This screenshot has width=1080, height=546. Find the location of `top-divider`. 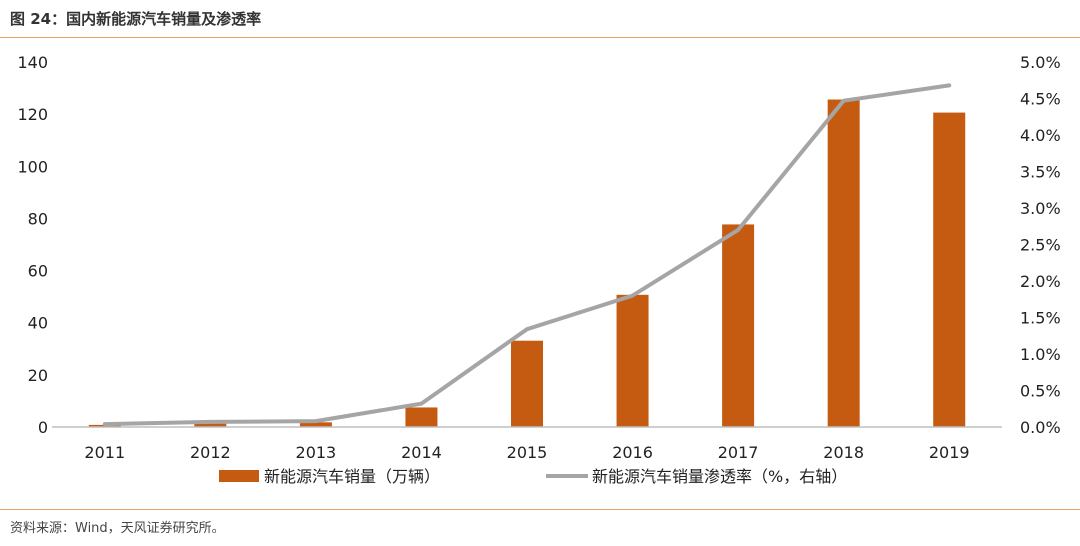

top-divider is located at coordinates (540, 37).